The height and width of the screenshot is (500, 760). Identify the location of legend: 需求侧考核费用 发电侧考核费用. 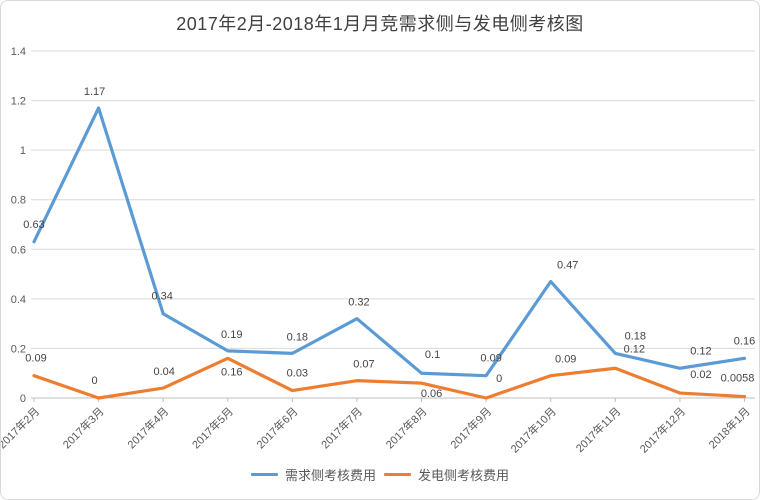
(380, 474).